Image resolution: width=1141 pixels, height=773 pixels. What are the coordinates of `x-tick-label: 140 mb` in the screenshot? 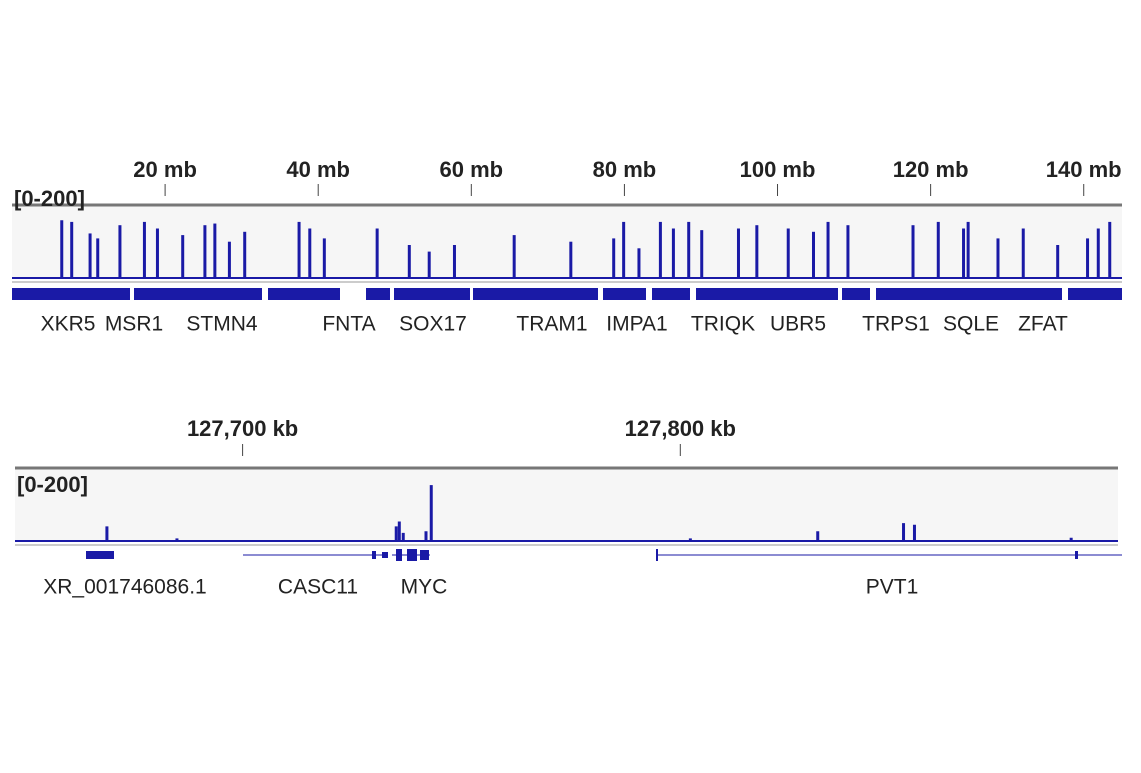 It's located at (1084, 169).